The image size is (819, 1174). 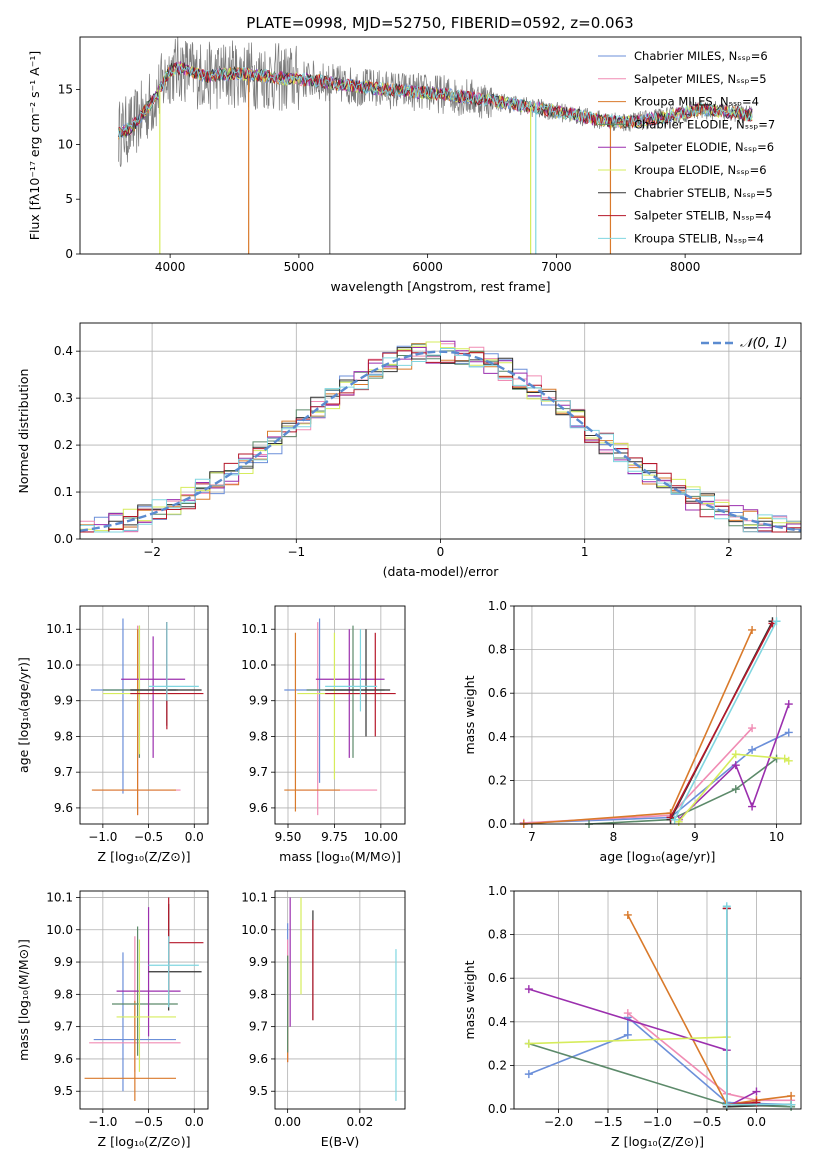 What do you see at coordinates (497, 978) in the screenshot?
I see `y-tick-label: 0.6` at bounding box center [497, 978].